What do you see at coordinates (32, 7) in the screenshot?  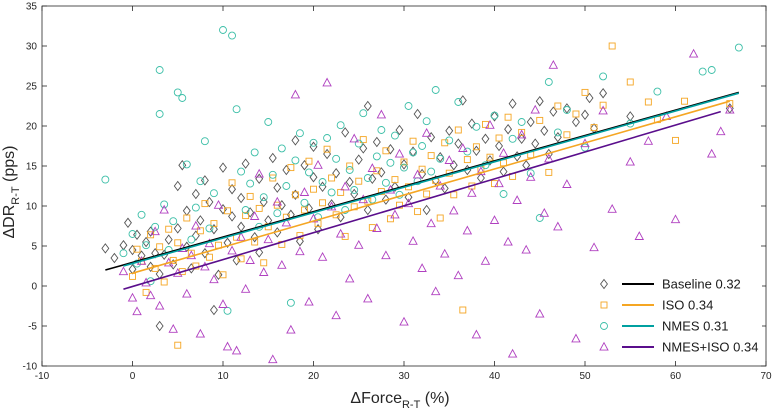 I see `y-tick-label: 35` at bounding box center [32, 7].